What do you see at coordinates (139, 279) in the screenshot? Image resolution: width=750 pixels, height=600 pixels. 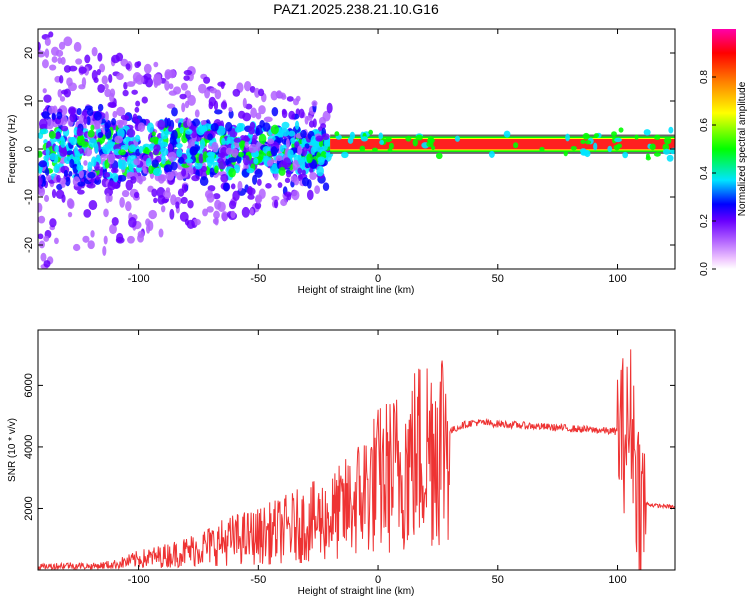 I see `x-tick-label: -100` at bounding box center [139, 279].